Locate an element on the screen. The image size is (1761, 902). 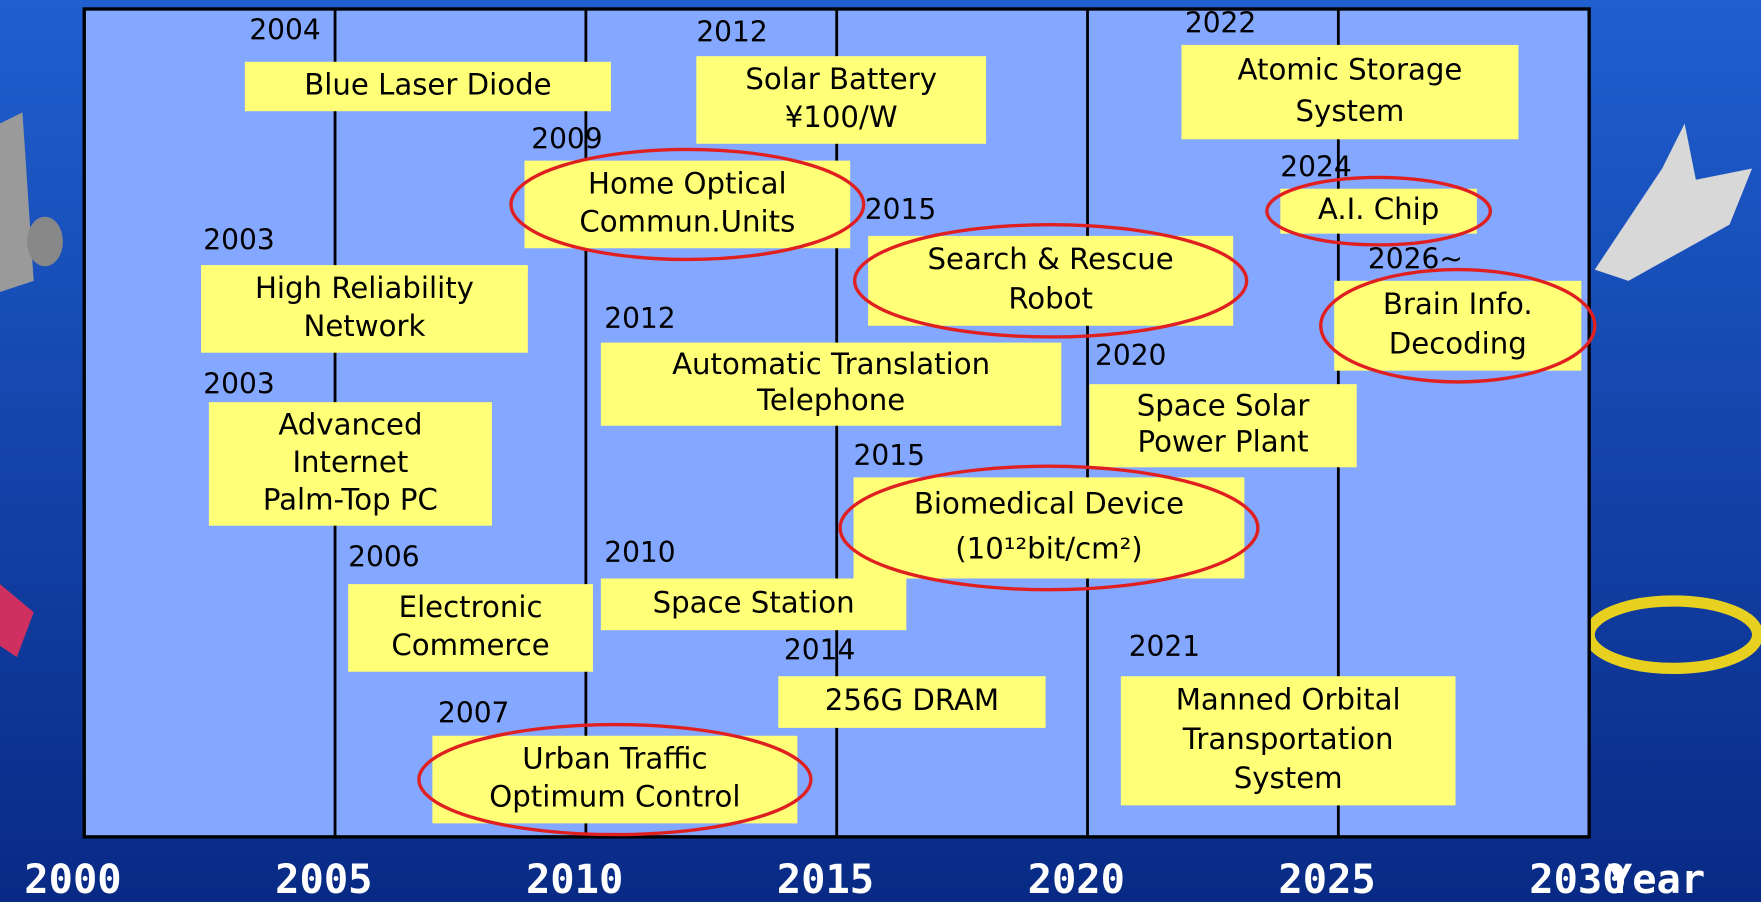
item-text: Atomic Storage is located at coordinates (1350, 69).